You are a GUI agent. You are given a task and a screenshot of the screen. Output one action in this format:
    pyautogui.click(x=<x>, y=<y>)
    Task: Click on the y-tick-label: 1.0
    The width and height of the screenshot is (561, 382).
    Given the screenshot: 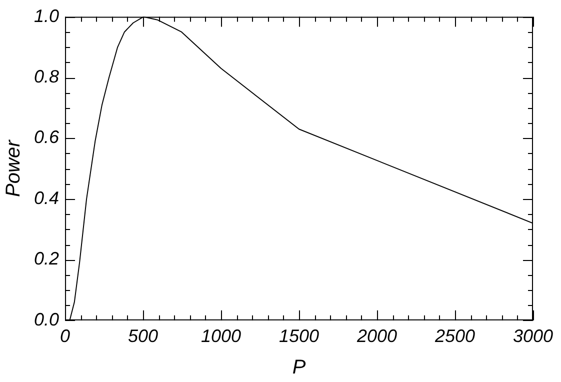 What is the action you would take?
    pyautogui.click(x=47, y=16)
    